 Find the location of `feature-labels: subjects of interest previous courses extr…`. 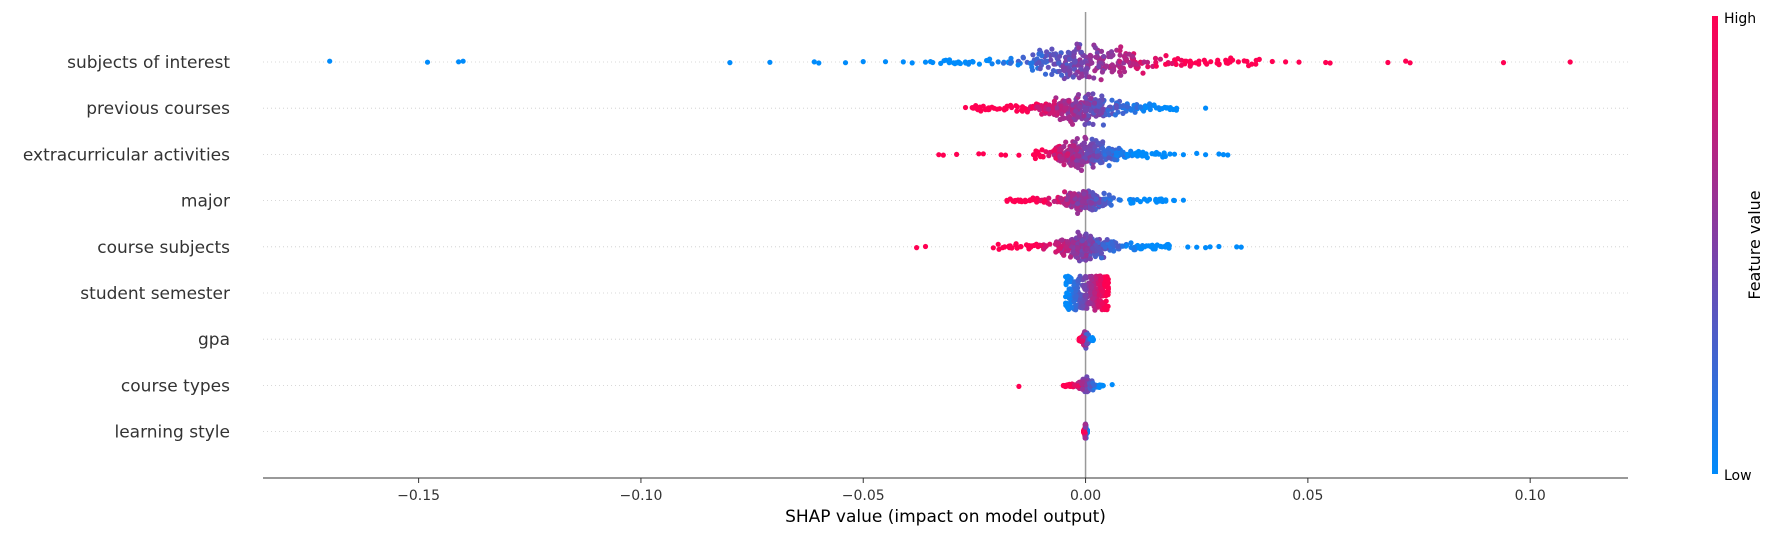

feature-labels: subjects of interest previous courses extr… is located at coordinates (126, 248).